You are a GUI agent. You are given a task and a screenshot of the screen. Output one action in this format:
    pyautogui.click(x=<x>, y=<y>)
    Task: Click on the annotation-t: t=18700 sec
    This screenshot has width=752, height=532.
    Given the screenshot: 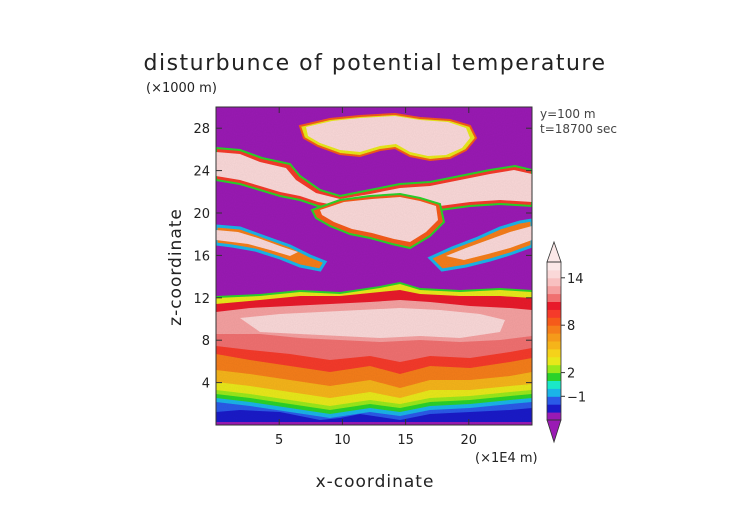 What is the action you would take?
    pyautogui.click(x=578, y=129)
    